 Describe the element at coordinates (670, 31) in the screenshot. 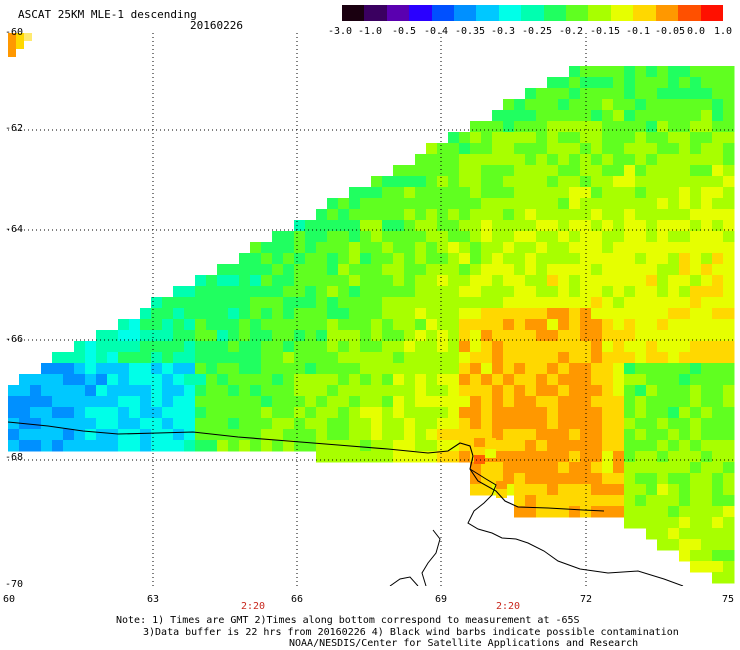

I see `colorbar-tick-label: -0.05` at that location.